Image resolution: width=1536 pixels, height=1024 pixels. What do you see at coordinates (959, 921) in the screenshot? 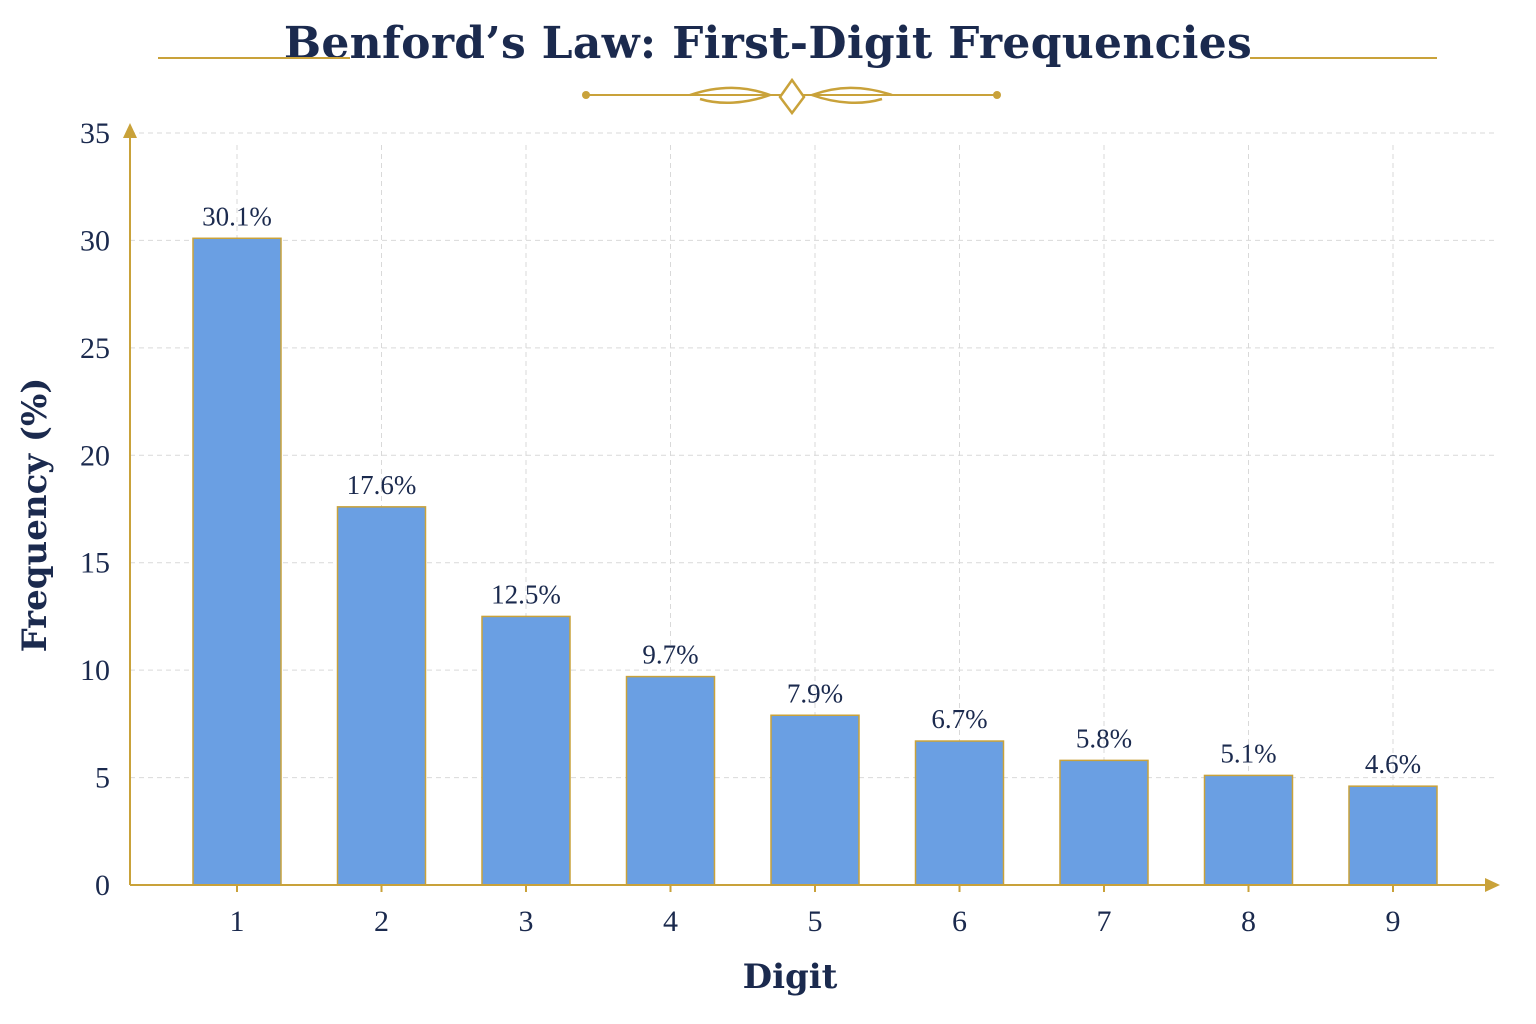
I see `x-tick-label: 6` at bounding box center [959, 921].